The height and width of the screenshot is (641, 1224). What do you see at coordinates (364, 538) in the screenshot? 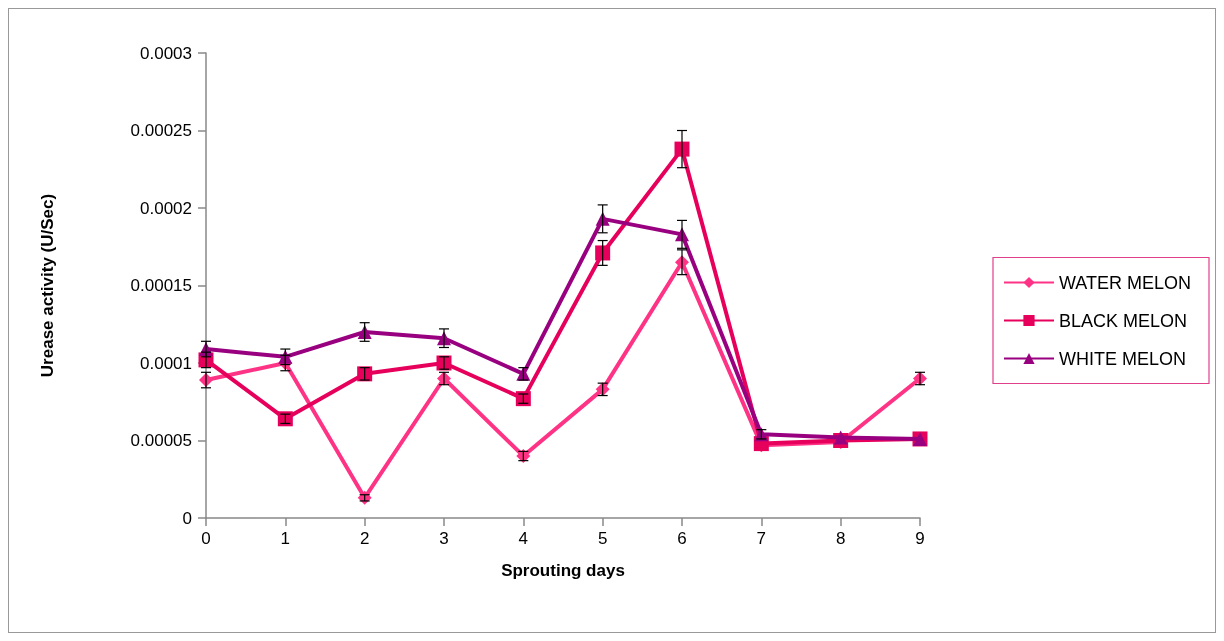
I see `x-tick-label: 2` at bounding box center [364, 538].